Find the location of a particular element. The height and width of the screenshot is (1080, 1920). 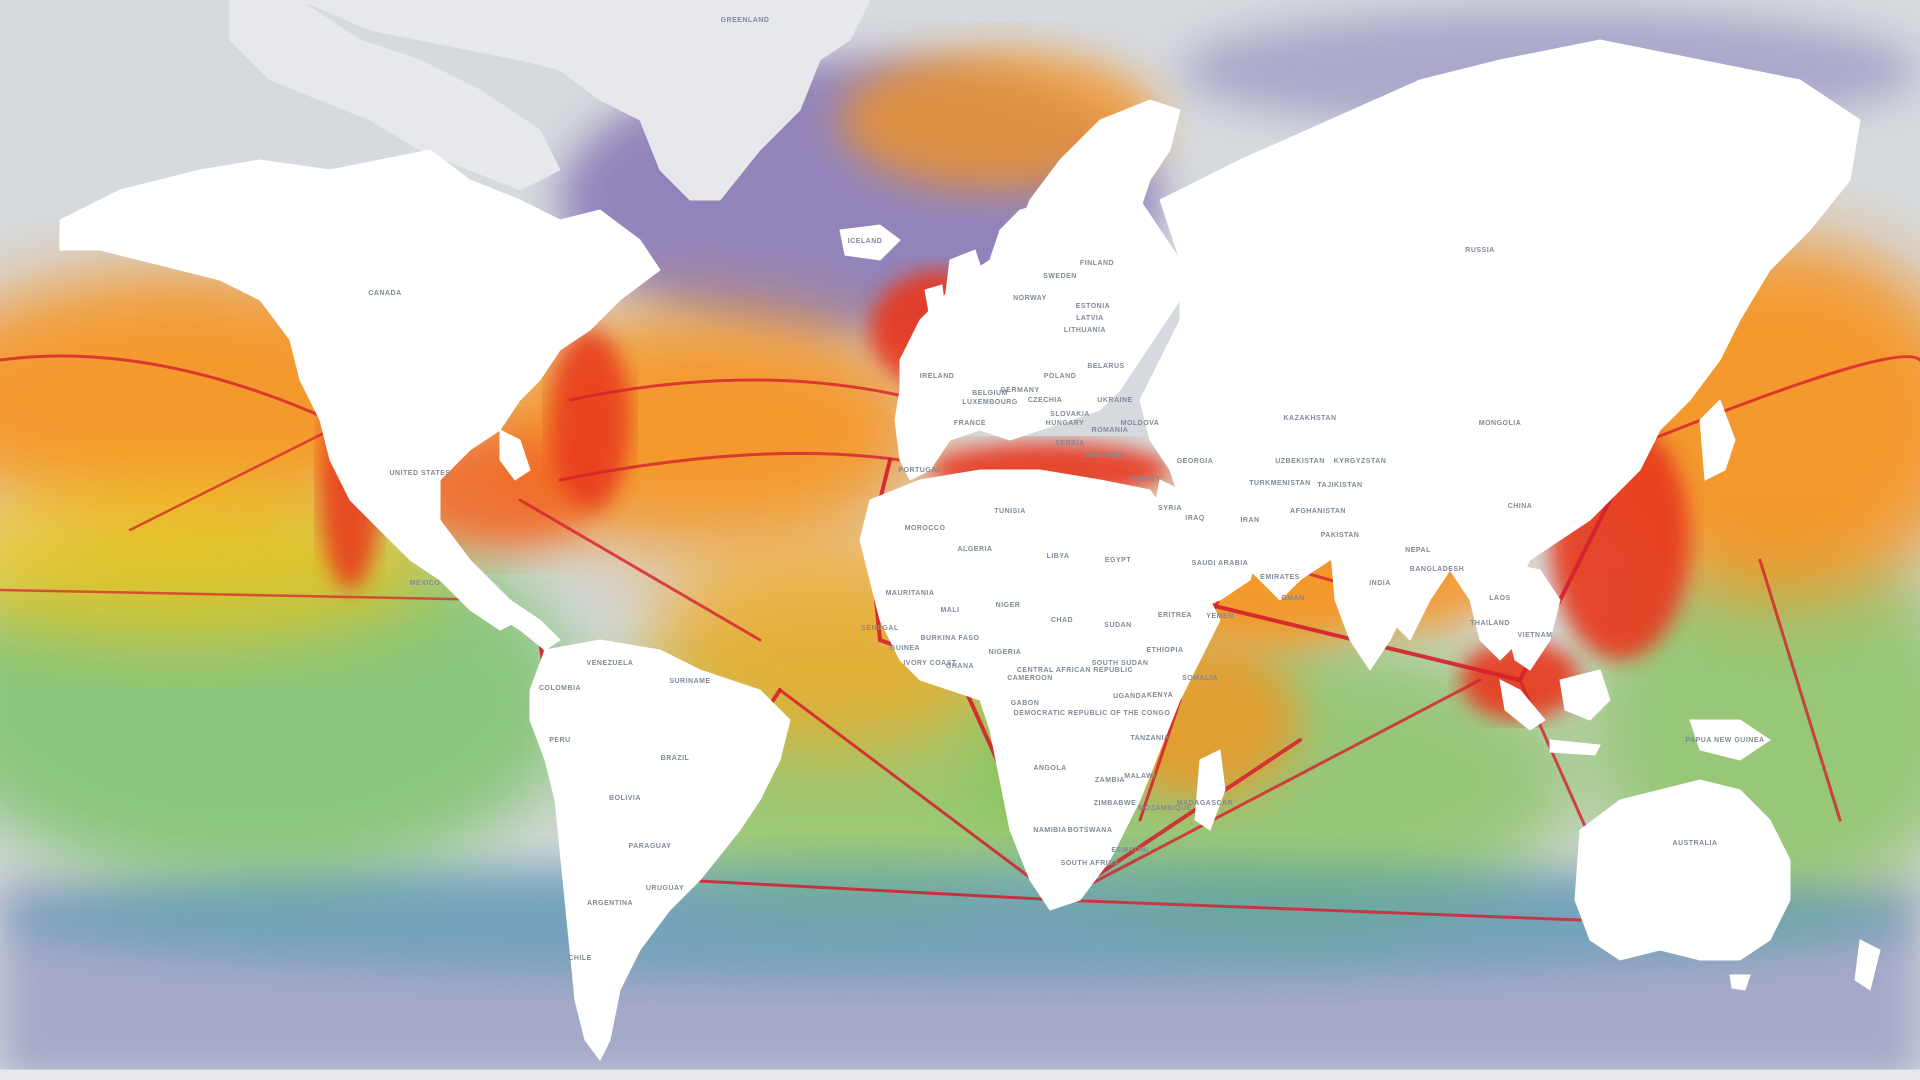

country-label-uzbekistan: UZBEKISTAN is located at coordinates (1300, 461).